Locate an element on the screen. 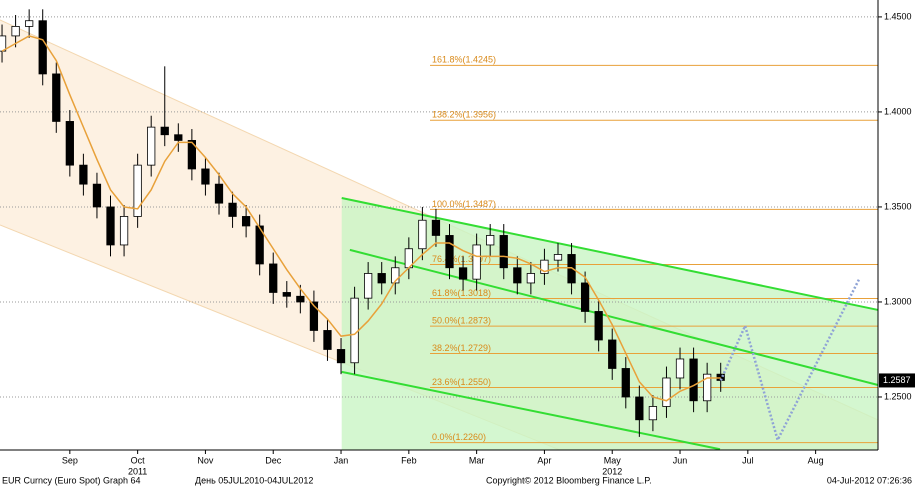 The width and height of the screenshot is (915, 488). last-price-box is located at coordinates (897, 380).